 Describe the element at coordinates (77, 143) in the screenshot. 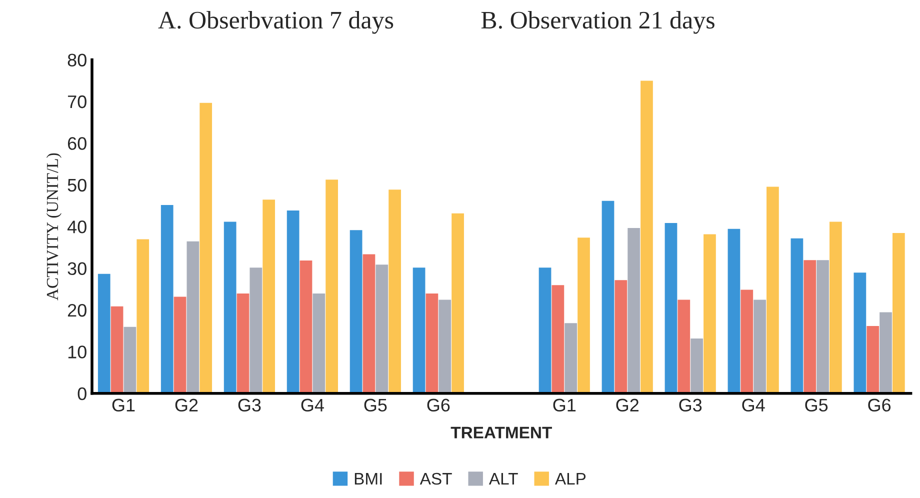

I see `y-tick-label: 60` at that location.